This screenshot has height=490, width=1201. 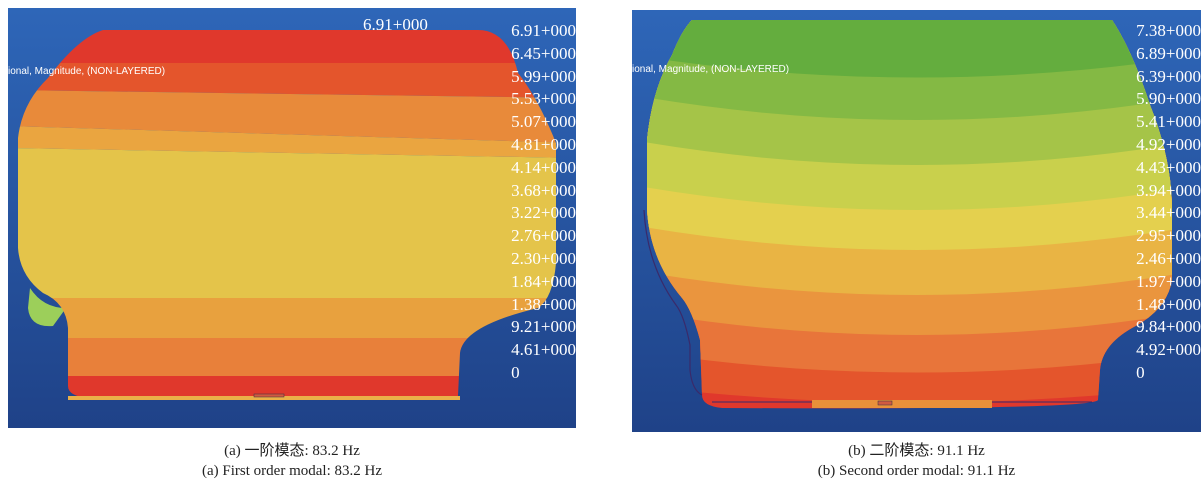 I want to click on legend-value: 5.53+000, so click(x=543, y=99).